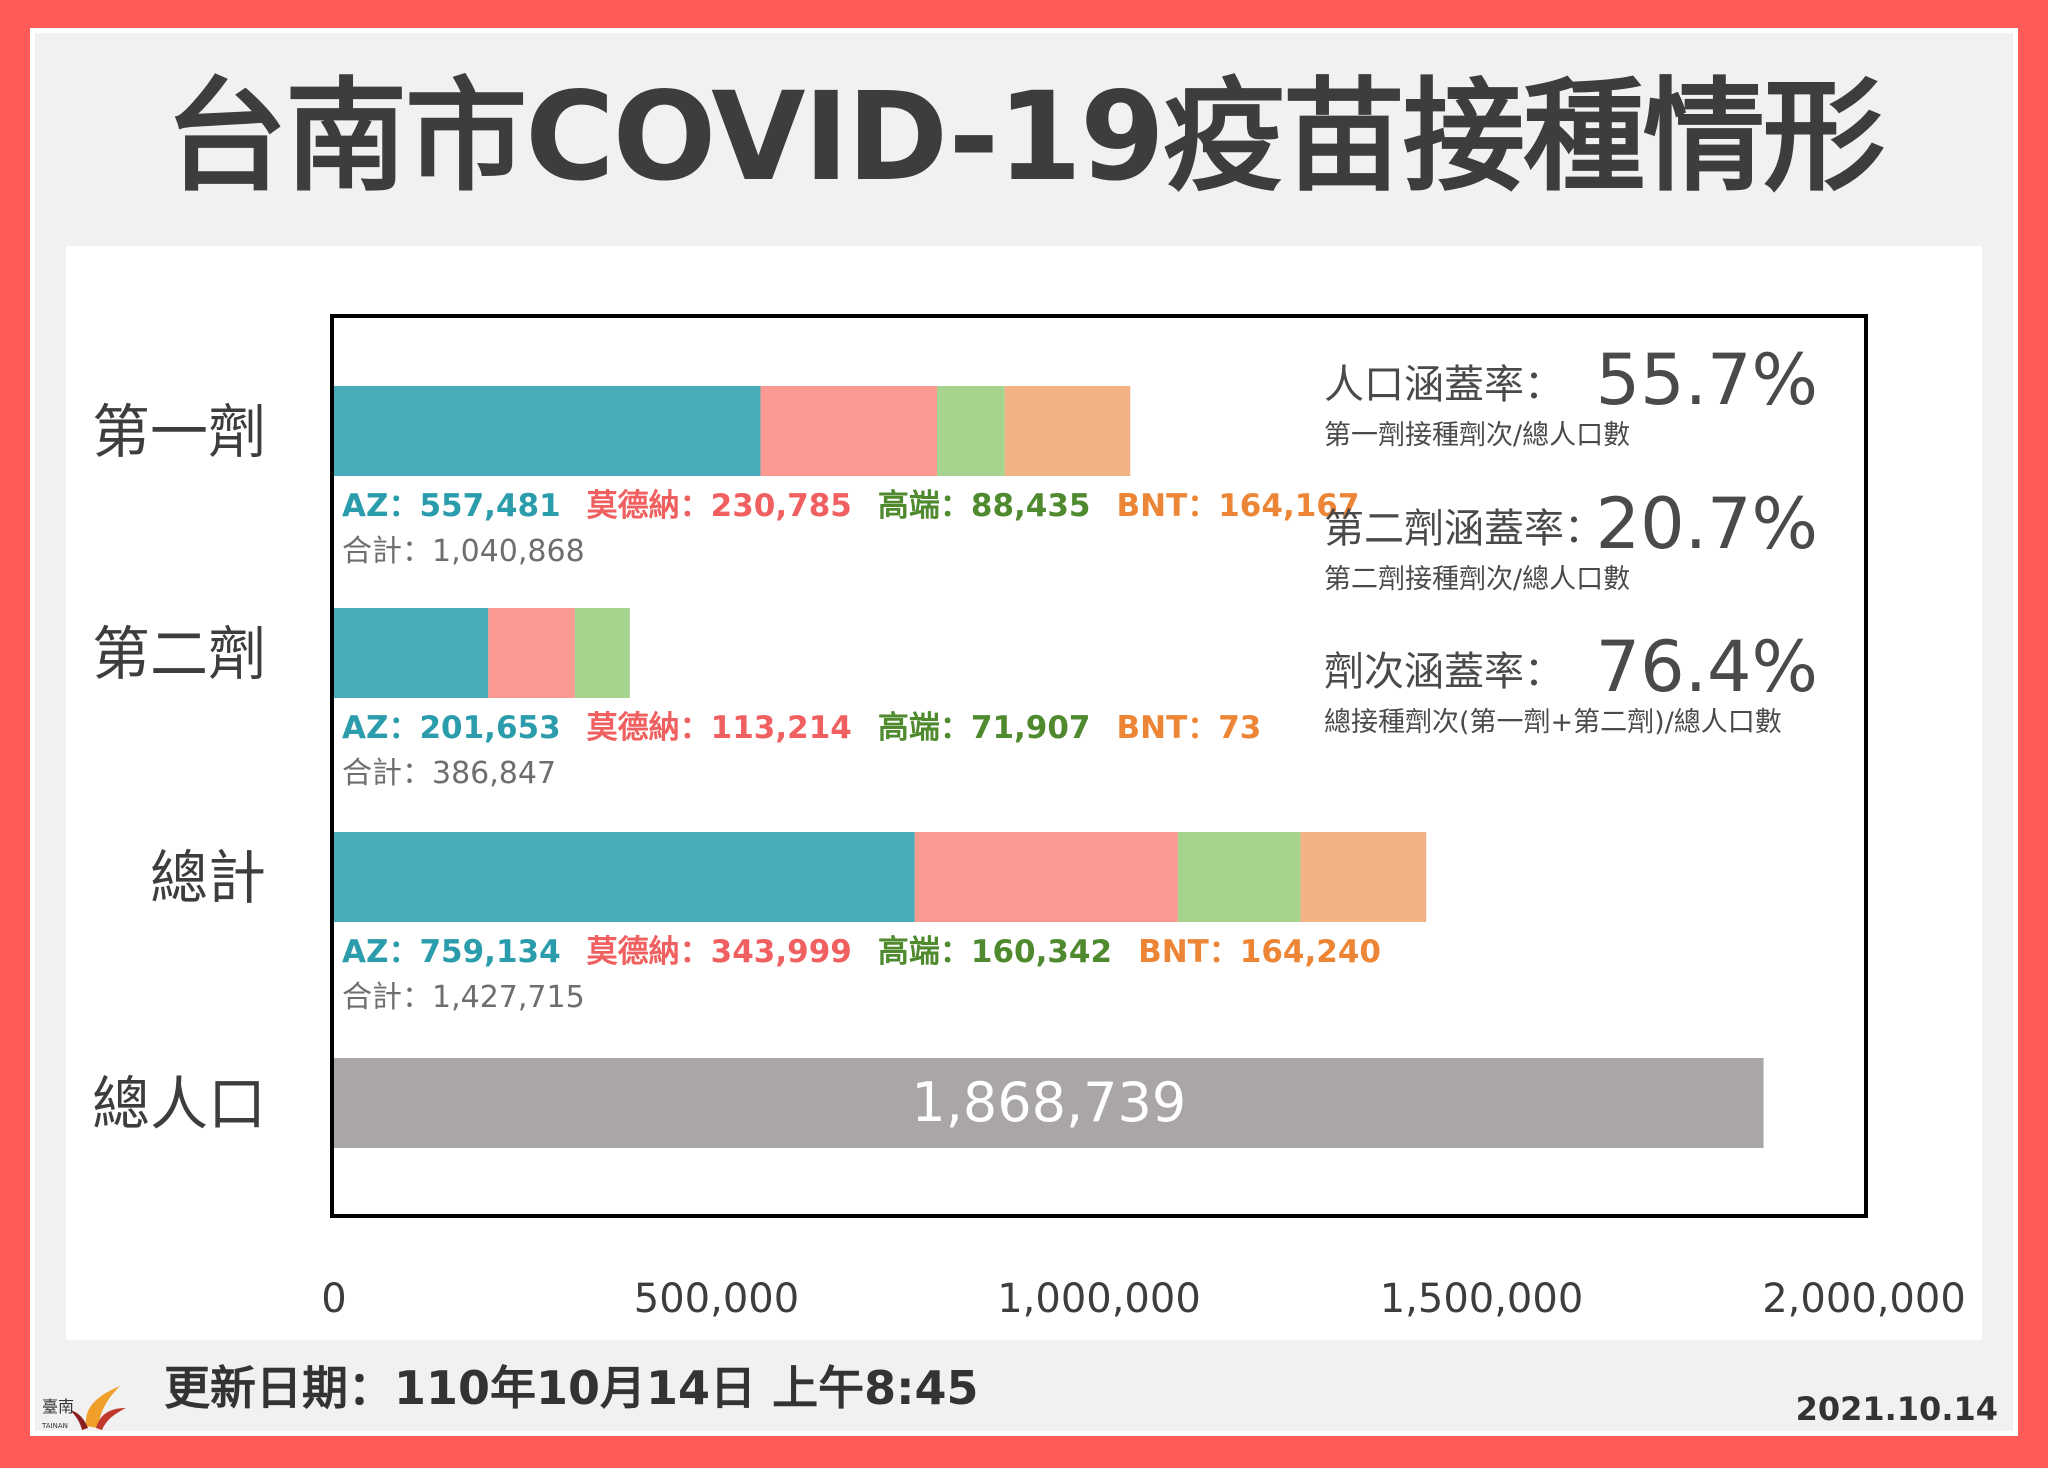 The image size is (2048, 1468). What do you see at coordinates (1444, 672) in the screenshot?
I see `coverage-label-2: 劑次涵蓋率：` at bounding box center [1444, 672].